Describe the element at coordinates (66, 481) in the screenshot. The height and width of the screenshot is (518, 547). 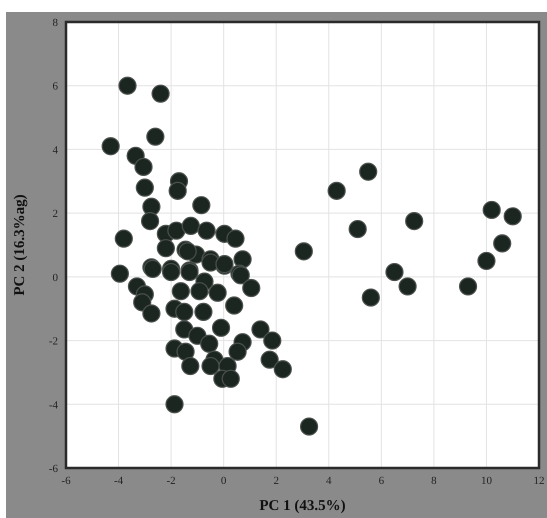
I see `x-tick-label: -6` at that location.